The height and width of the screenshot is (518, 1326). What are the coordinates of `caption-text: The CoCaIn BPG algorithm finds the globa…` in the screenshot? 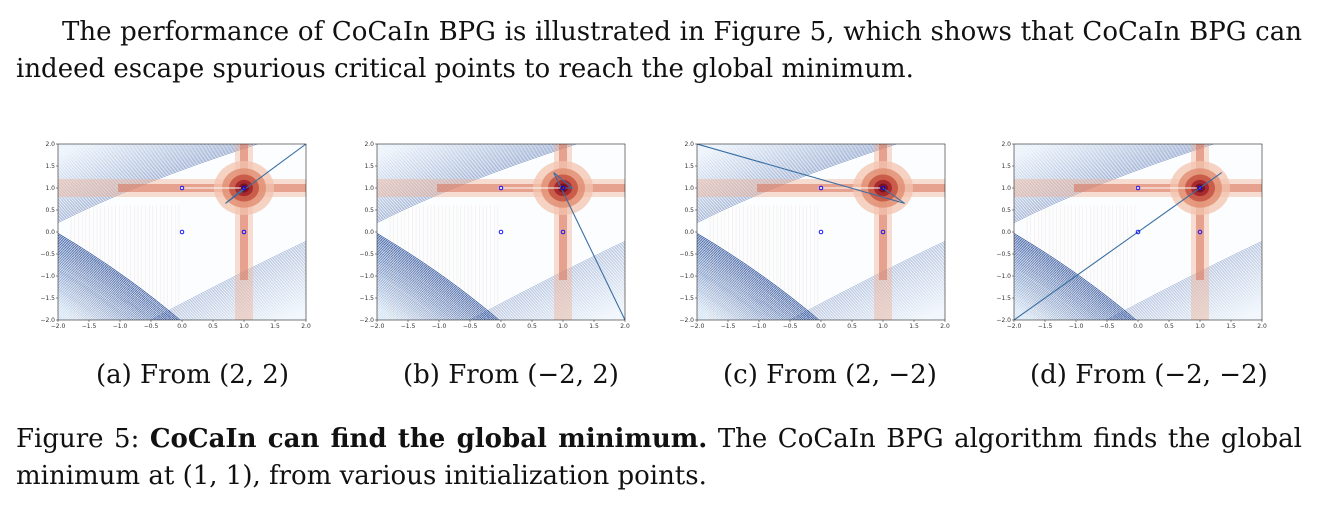 It's located at (659, 457).